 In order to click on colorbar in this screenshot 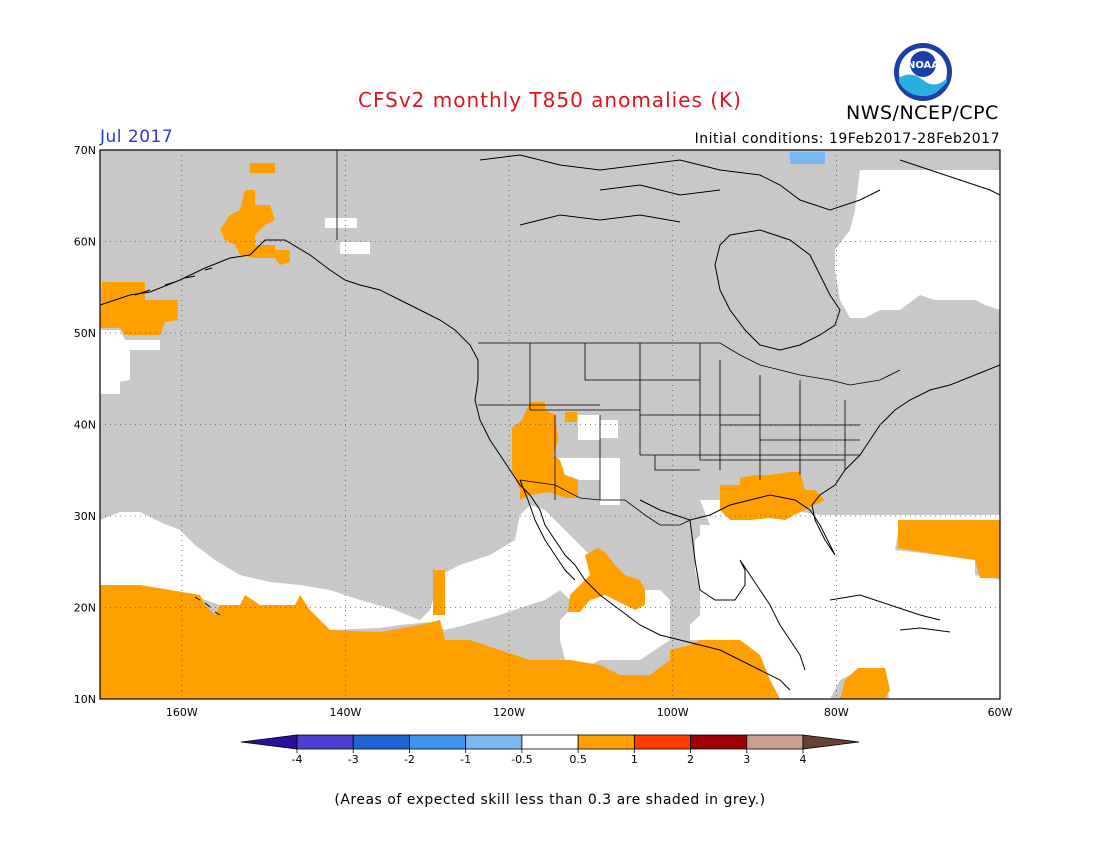, I will do `click(550, 742)`.